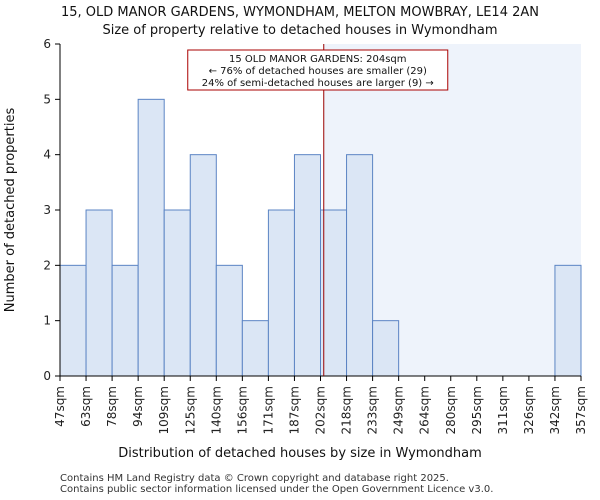 This screenshot has height=500, width=600. What do you see at coordinates (503, 410) in the screenshot?
I see `x-tick-label: 311sqm` at bounding box center [503, 410].